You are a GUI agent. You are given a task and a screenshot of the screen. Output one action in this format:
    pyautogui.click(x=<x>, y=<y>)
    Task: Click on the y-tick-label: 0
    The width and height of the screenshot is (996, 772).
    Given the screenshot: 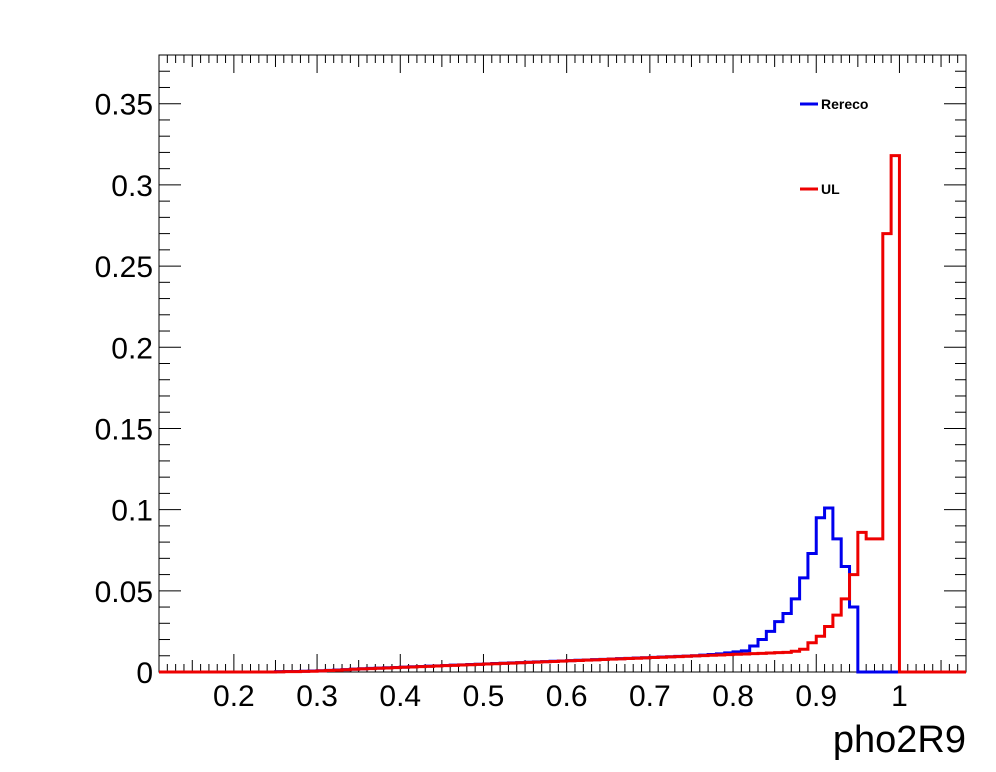 What is the action you would take?
    pyautogui.click(x=144, y=673)
    